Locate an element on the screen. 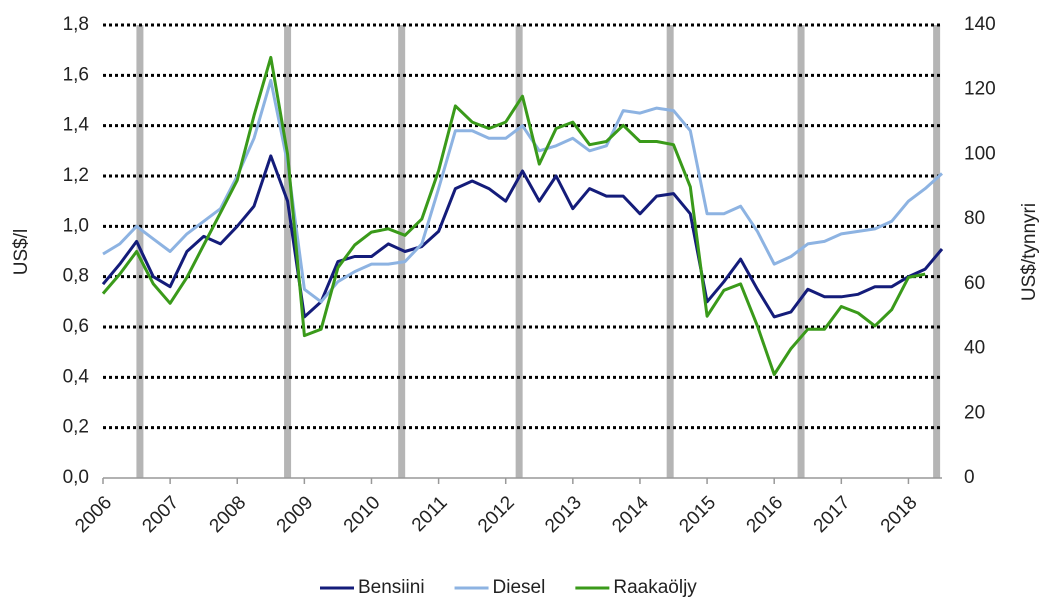  y2-tick-label: 100 is located at coordinates (980, 153).